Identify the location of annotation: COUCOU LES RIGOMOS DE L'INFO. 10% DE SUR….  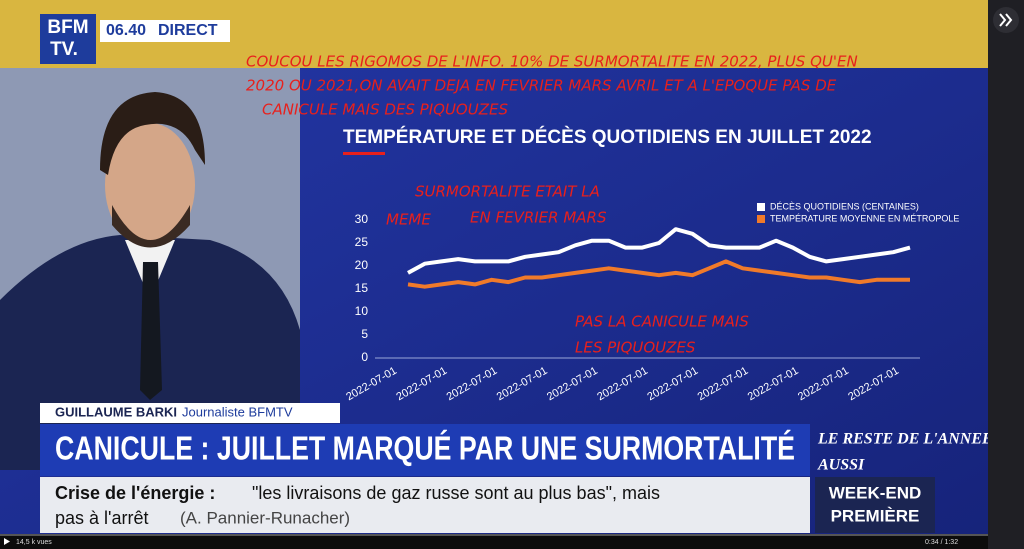
(552, 62).